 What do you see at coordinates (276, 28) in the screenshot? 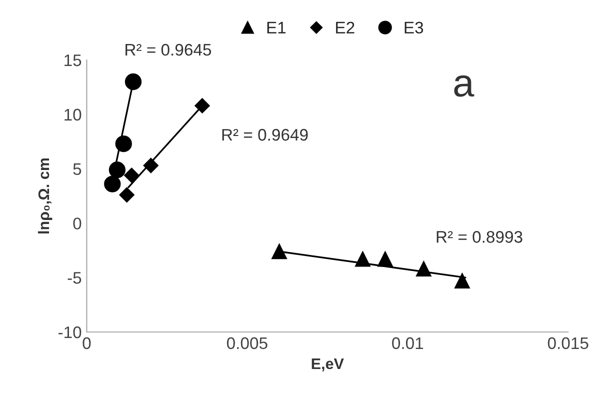
I see `legend-label: E1` at bounding box center [276, 28].